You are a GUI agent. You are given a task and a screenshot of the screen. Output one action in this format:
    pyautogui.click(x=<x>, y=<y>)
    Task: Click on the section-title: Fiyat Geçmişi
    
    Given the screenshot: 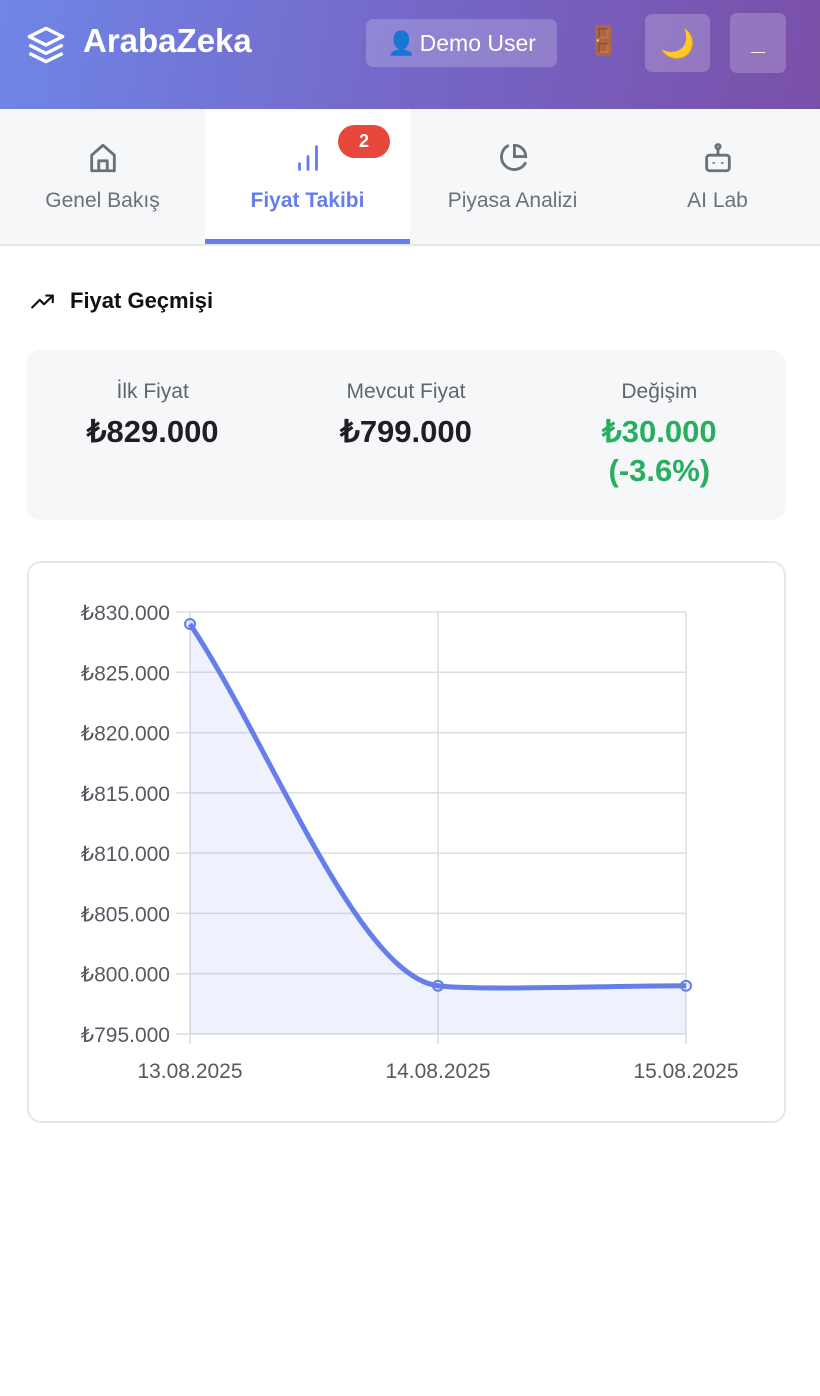 What is the action you would take?
    pyautogui.click(x=119, y=301)
    